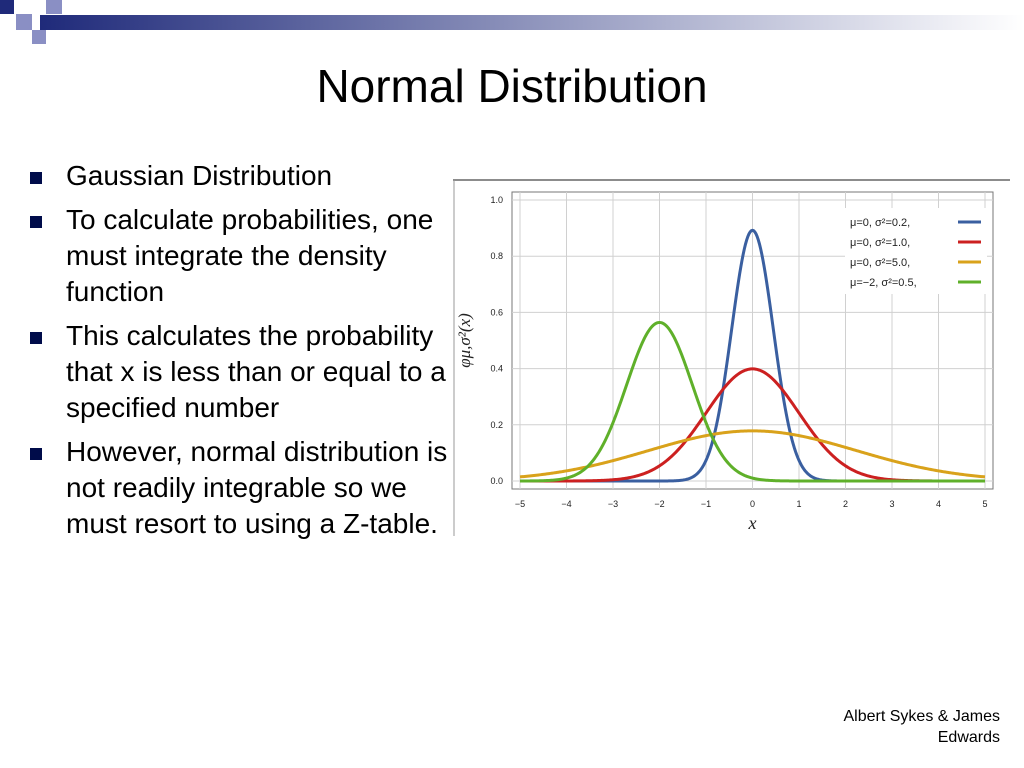 This screenshot has height=768, width=1024. What do you see at coordinates (880, 223) in the screenshot?
I see `legend-label: μ=0, σ²=0.2,` at bounding box center [880, 223].